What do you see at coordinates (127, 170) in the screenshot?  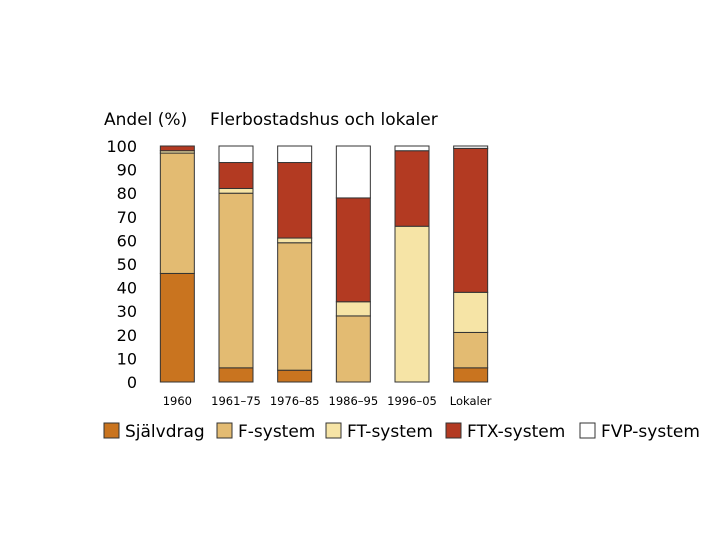 I see `y-tick-label: 90` at bounding box center [127, 170].